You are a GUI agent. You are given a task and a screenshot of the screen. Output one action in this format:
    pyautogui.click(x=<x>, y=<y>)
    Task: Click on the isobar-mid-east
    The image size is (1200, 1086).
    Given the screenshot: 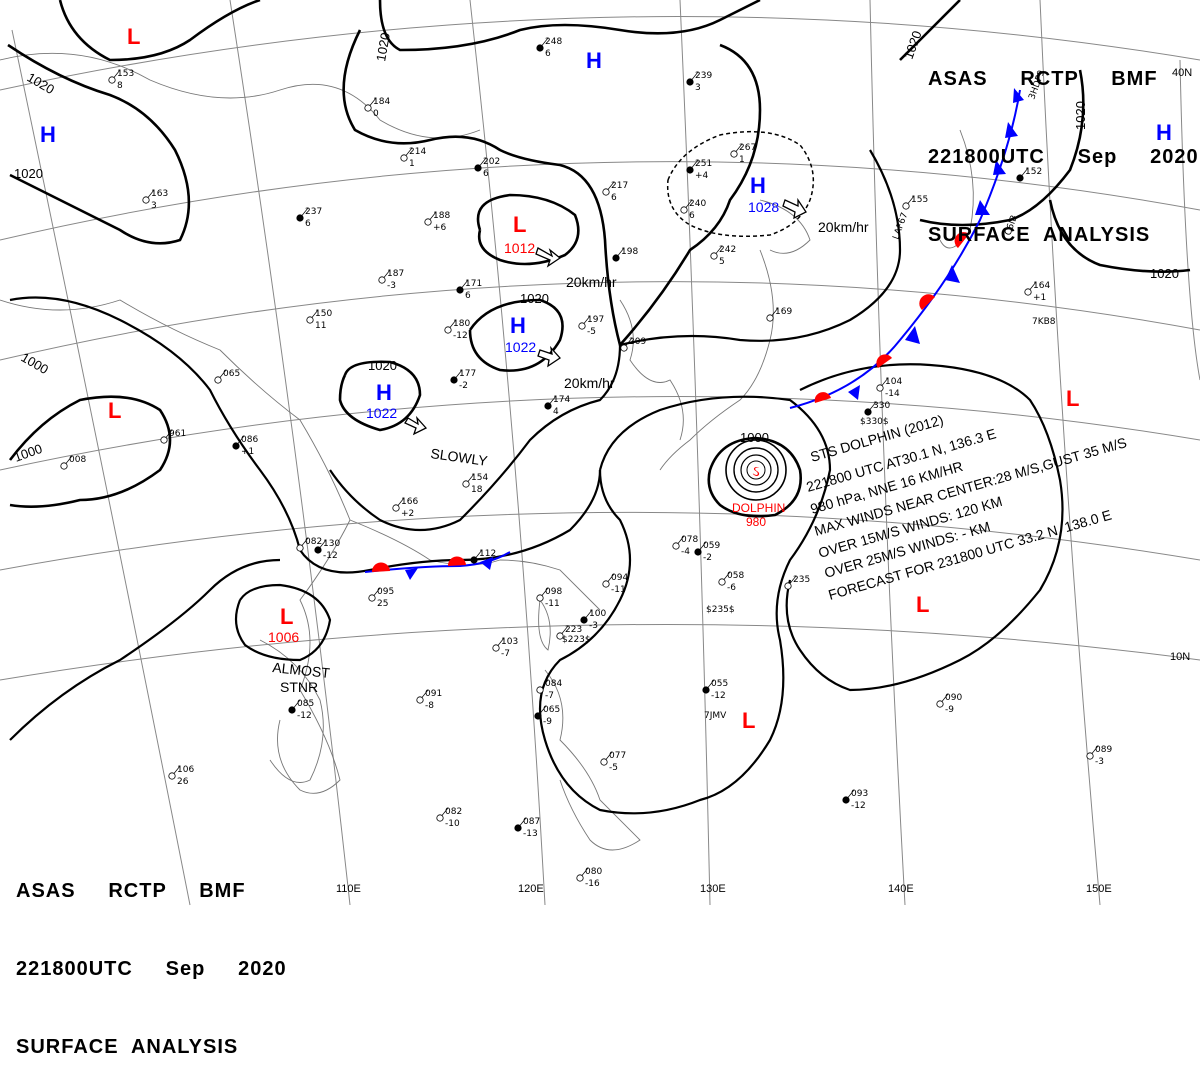 What is the action you would take?
    pyautogui.click(x=760, y=248)
    